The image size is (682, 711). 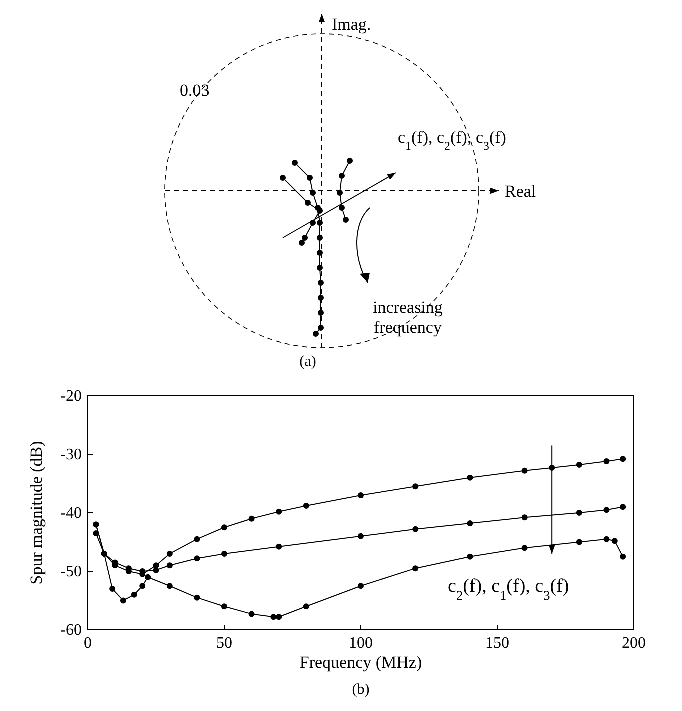 I want to click on x-tick-label: 100, so click(x=361, y=643).